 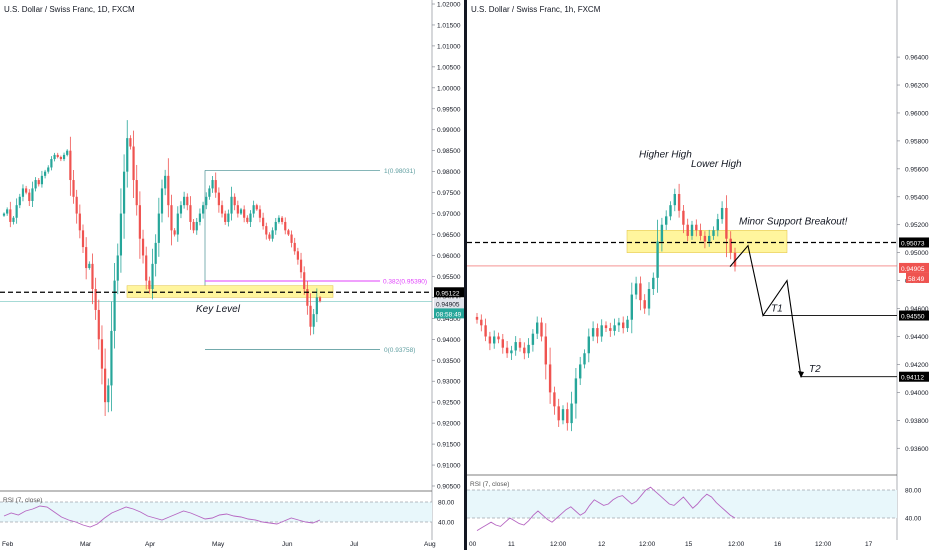 I want to click on fib-label-top: 1(0.98031), so click(x=399, y=171).